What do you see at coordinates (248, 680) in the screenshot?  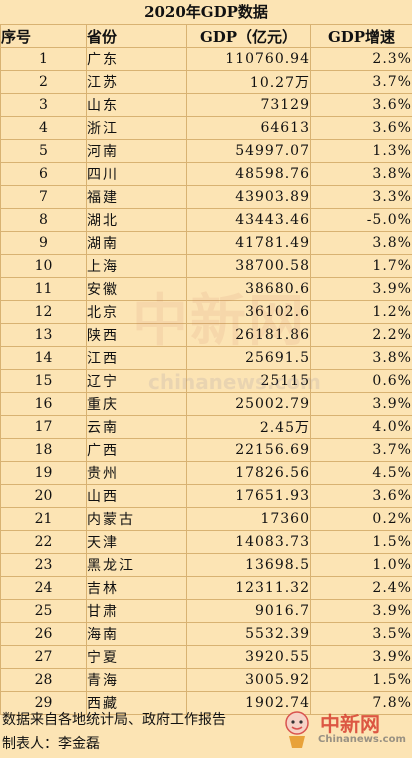 I see `row-gdp: 3005.92` at bounding box center [248, 680].